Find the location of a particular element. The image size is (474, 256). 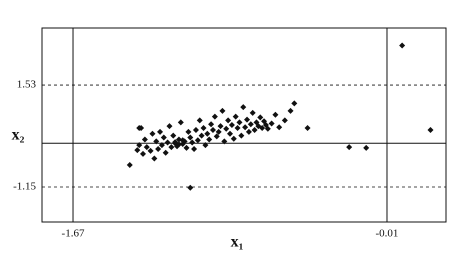

x-tick-label: -1.67 is located at coordinates (73, 234).